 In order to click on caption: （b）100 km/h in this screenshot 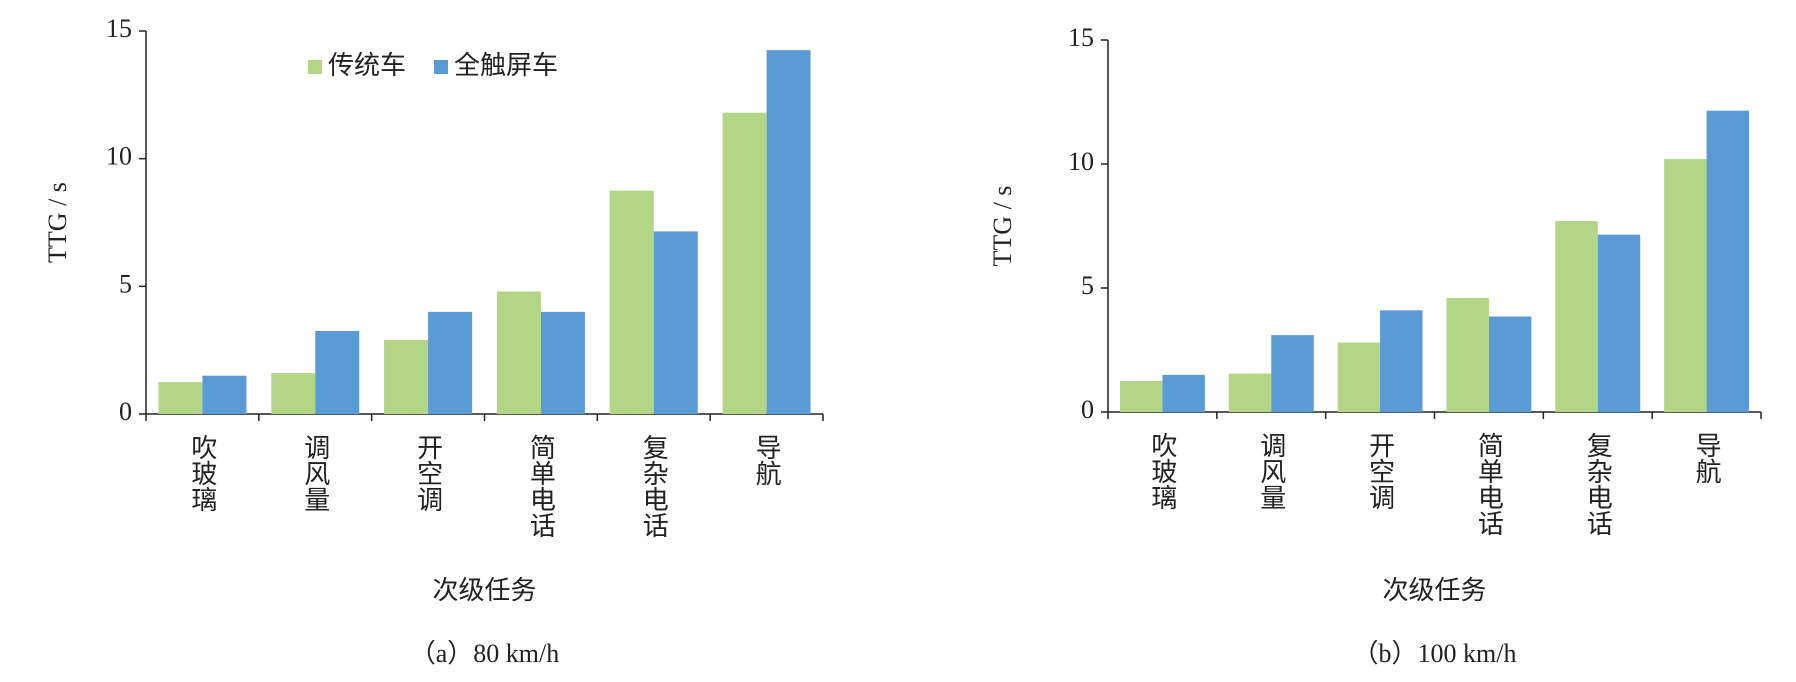, I will do `click(1435, 653)`.